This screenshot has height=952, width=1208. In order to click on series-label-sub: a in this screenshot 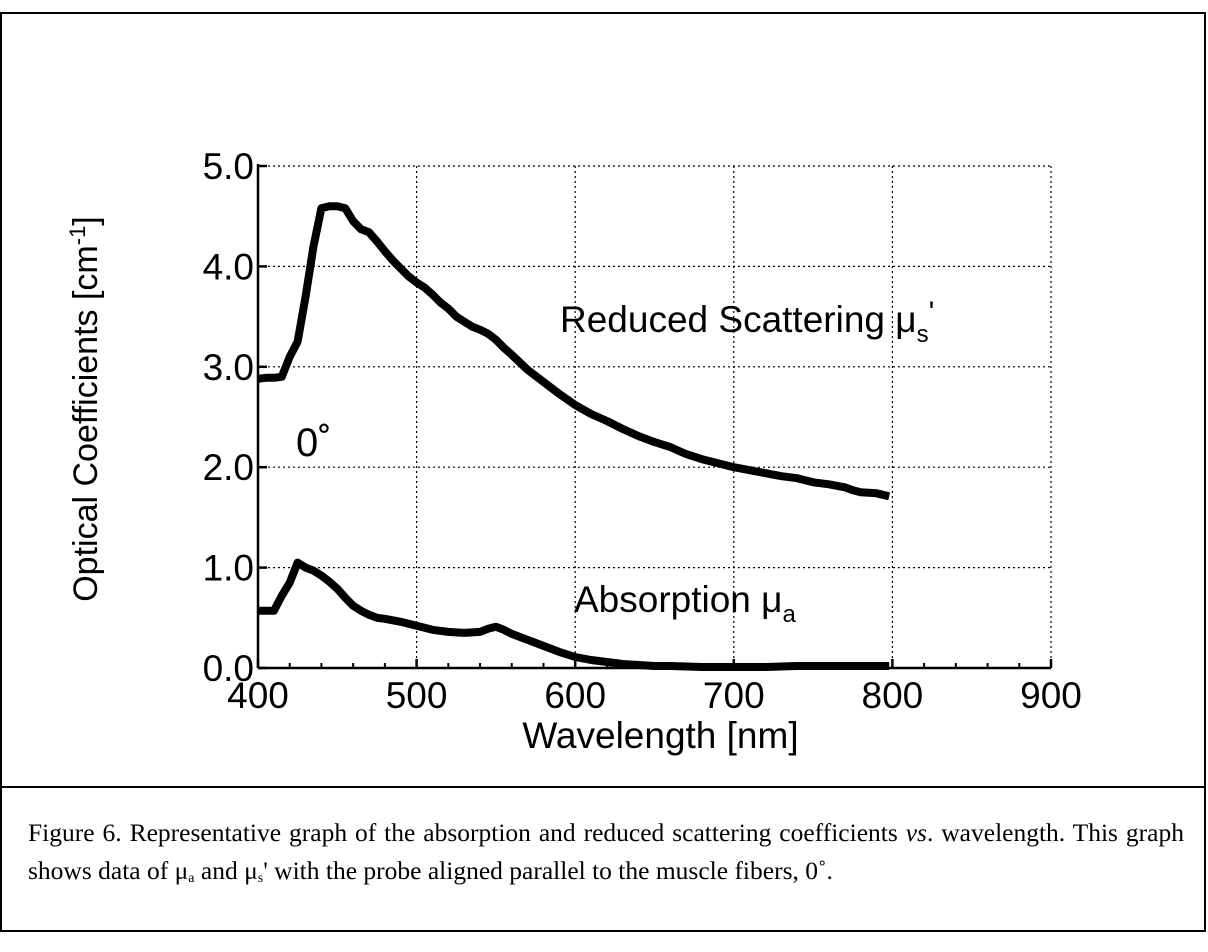, I will do `click(790, 614)`.